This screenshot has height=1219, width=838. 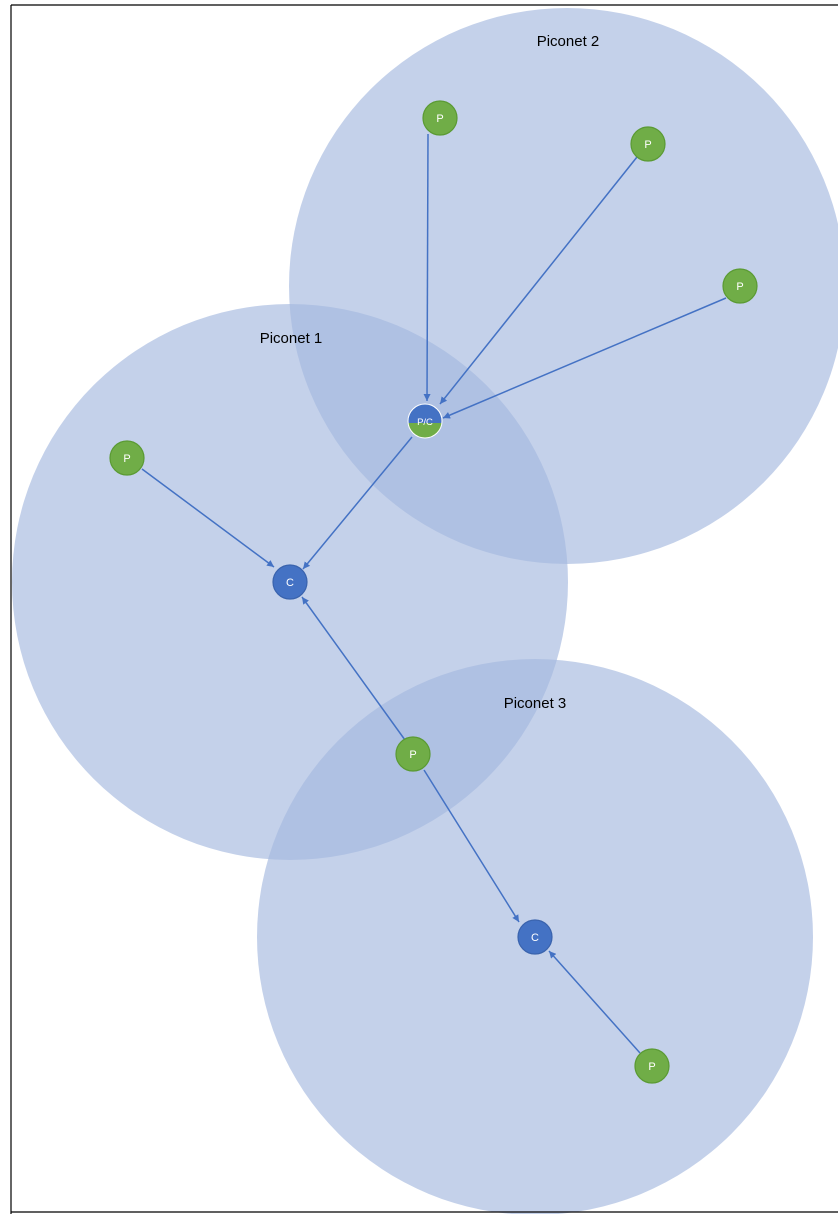 I want to click on node-p1a-label: P, so click(x=126, y=459).